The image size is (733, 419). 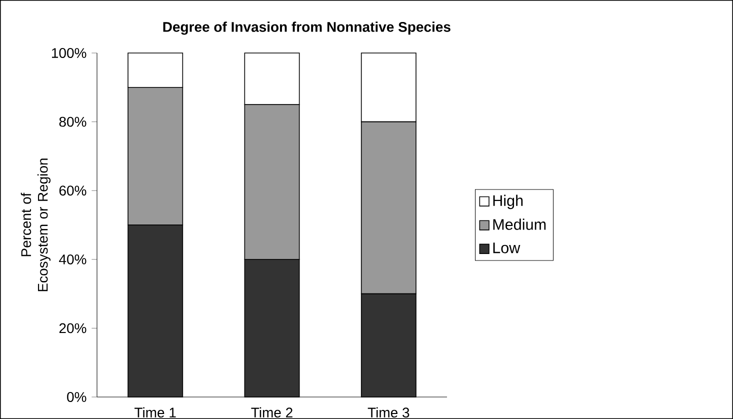 I want to click on chart-title: Degree of Invasion from Nonnative Species, so click(x=306, y=28).